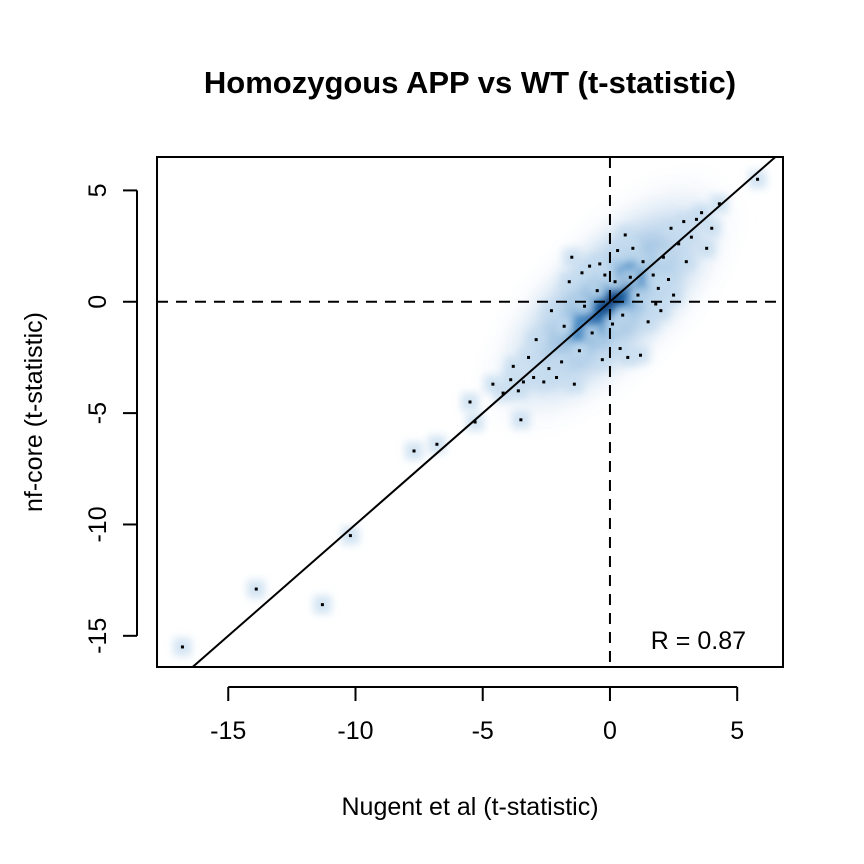 The image size is (864, 864). What do you see at coordinates (98, 190) in the screenshot?
I see `y-tick-label: 5` at bounding box center [98, 190].